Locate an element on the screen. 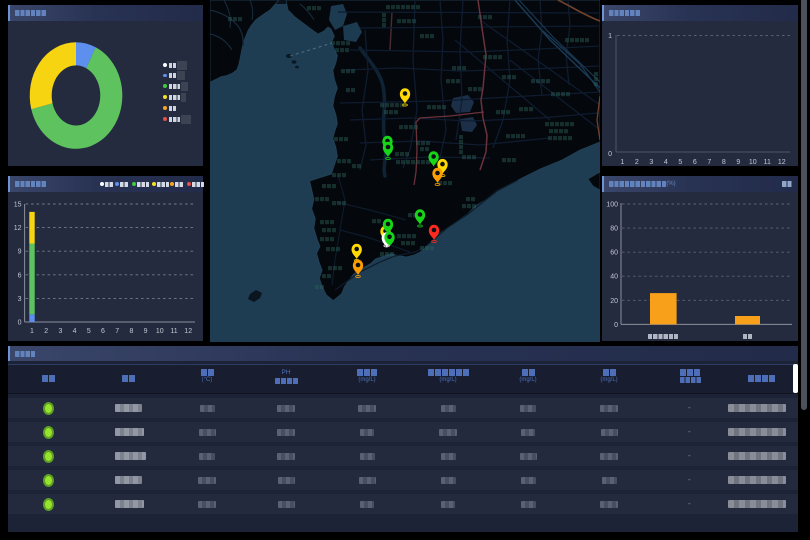 This screenshot has height=540, width=810. svg-text: 100 is located at coordinates (612, 205).